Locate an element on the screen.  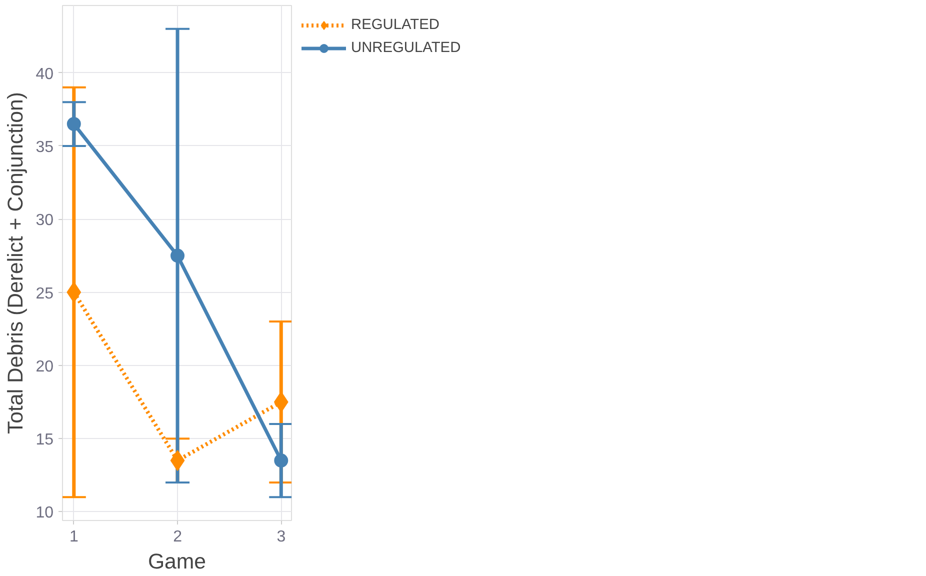
y-axis-title: Total Debris (Derelict + Conjunction) is located at coordinates (16, 263).